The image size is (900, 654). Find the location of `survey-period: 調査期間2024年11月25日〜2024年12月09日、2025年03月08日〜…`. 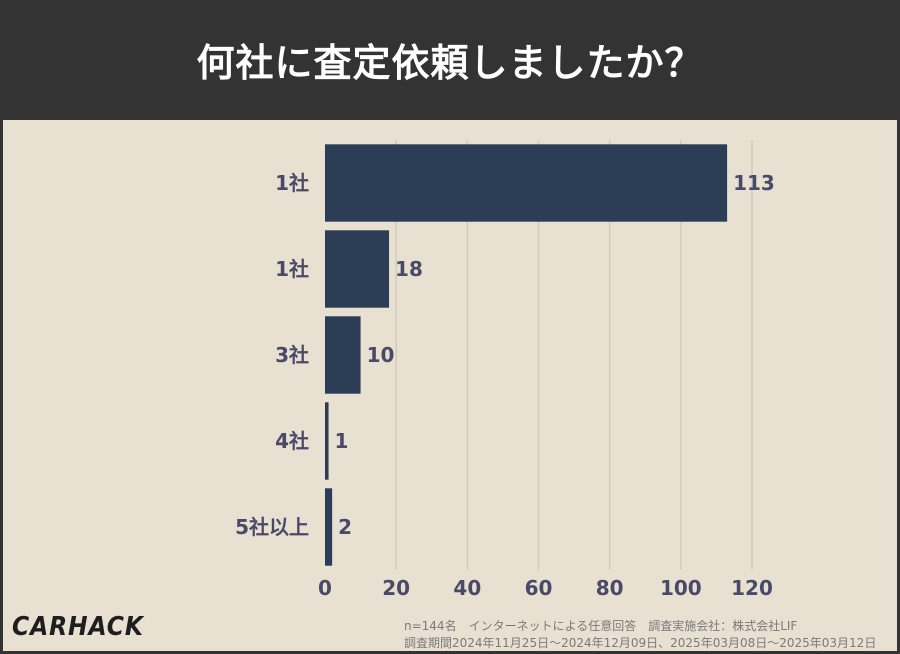

survey-period: 調査期間2024年11月25日〜2024年12月09日、2025年03月08日〜… is located at coordinates (640, 643).